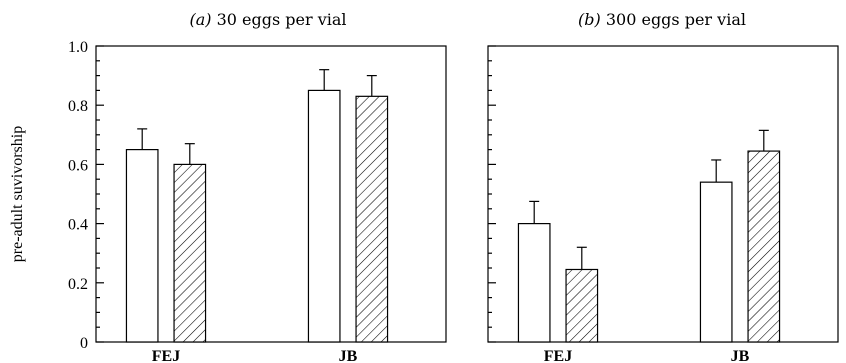  I want to click on bar-jb-open-a, so click(324, 216).